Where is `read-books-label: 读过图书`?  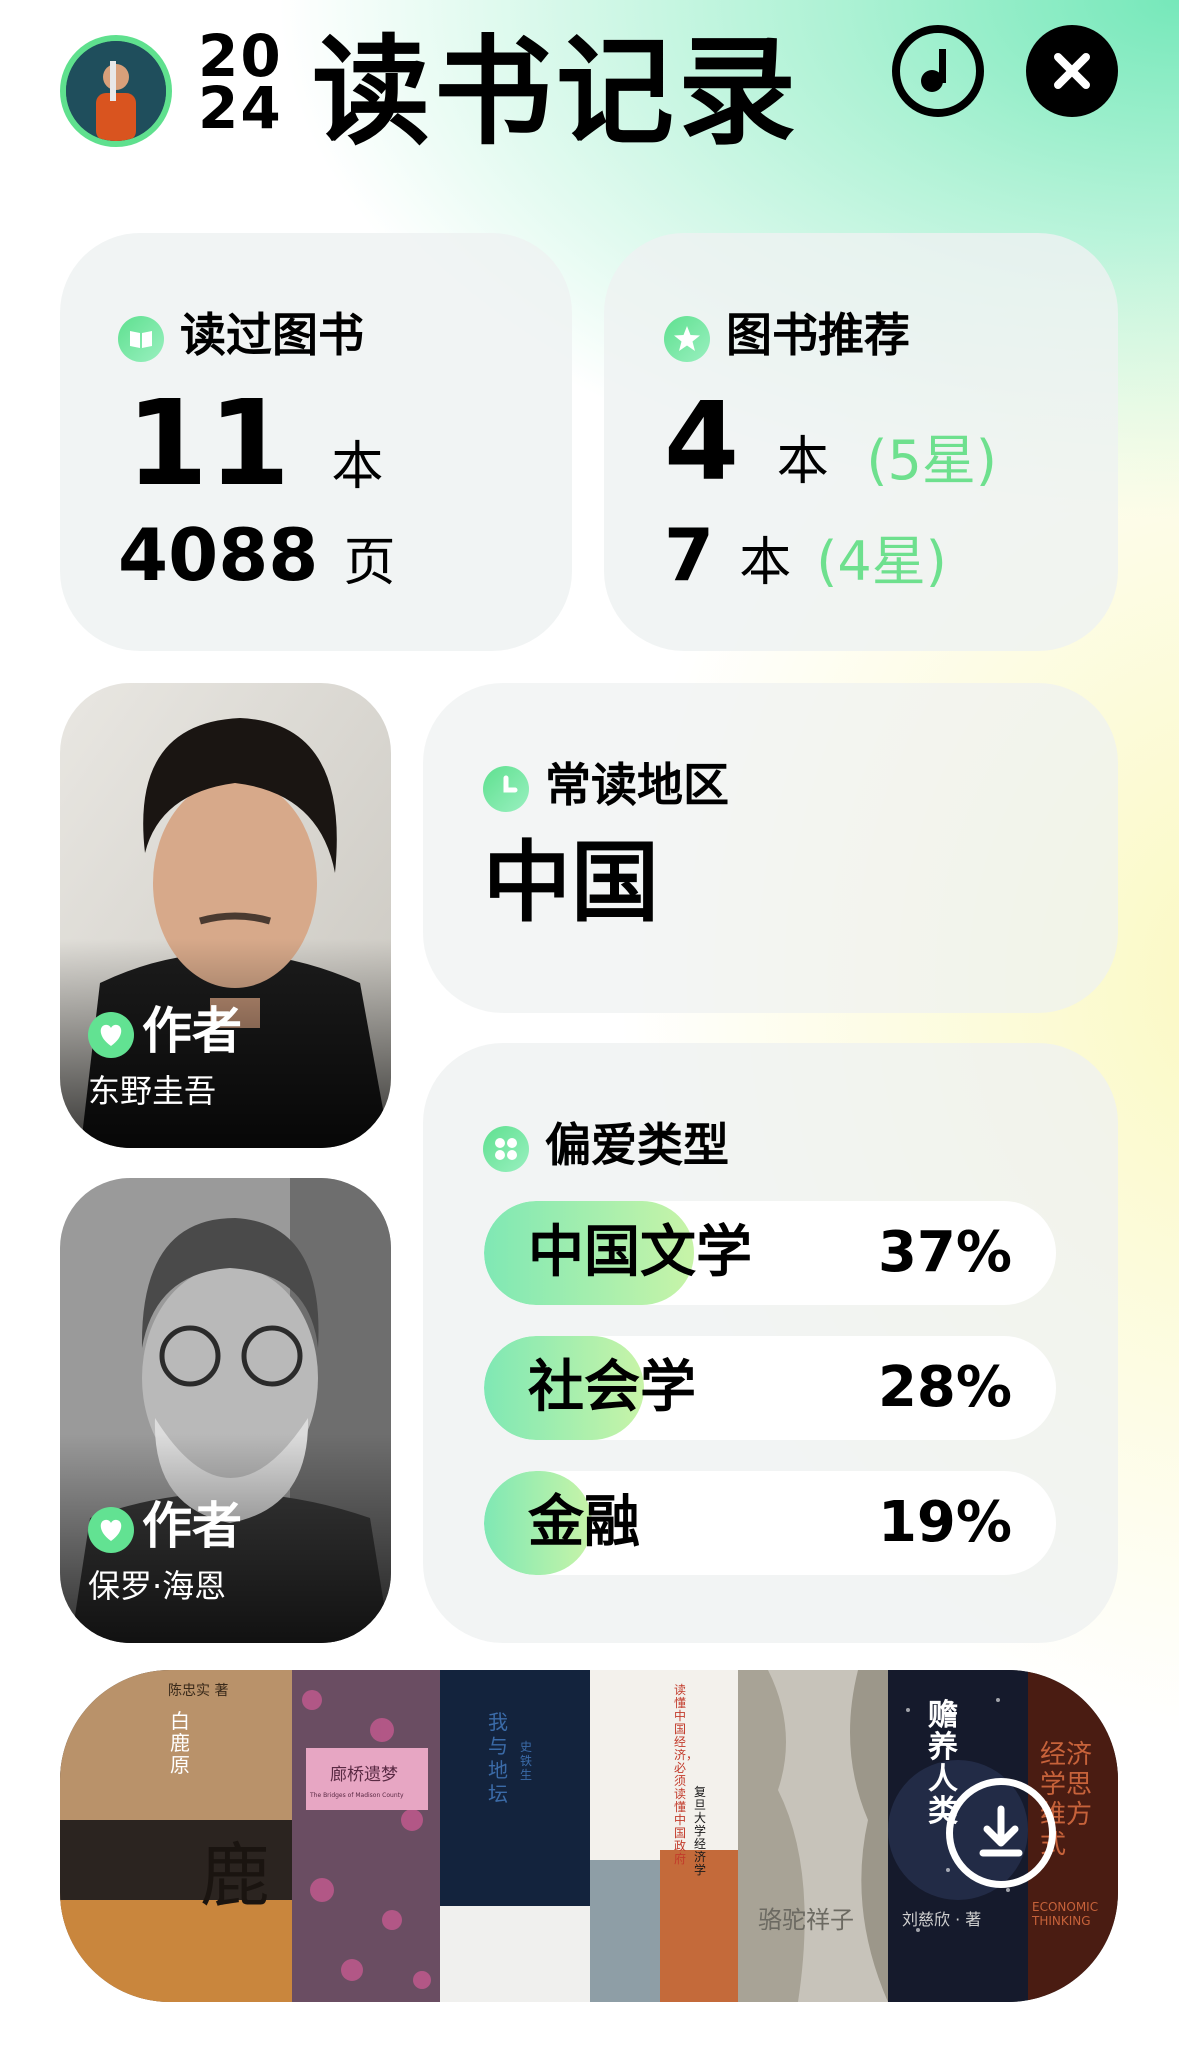 read-books-label: 读过图书 is located at coordinates (272, 335).